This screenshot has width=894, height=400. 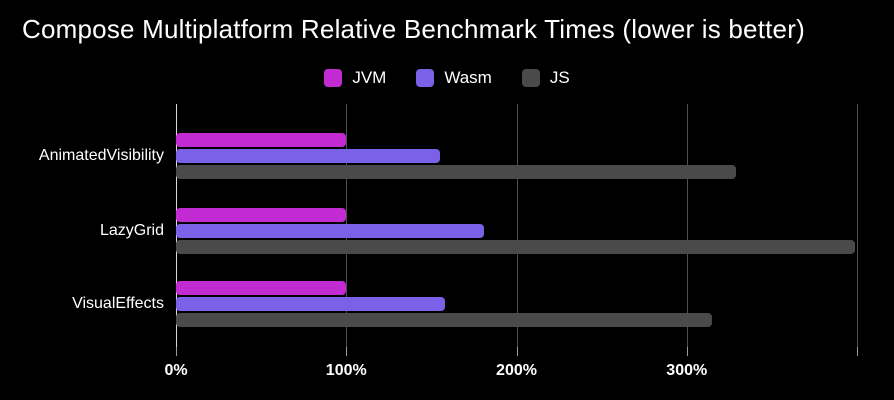 What do you see at coordinates (530, 78) in the screenshot?
I see `legend-swatch-js` at bounding box center [530, 78].